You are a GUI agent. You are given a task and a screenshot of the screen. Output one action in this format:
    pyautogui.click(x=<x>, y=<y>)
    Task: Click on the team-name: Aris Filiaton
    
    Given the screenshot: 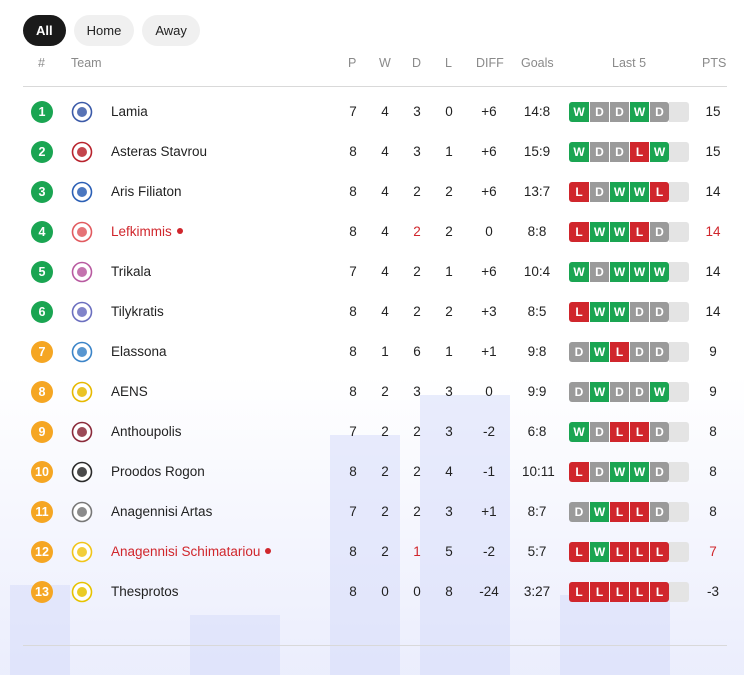 What is the action you would take?
    pyautogui.click(x=146, y=191)
    